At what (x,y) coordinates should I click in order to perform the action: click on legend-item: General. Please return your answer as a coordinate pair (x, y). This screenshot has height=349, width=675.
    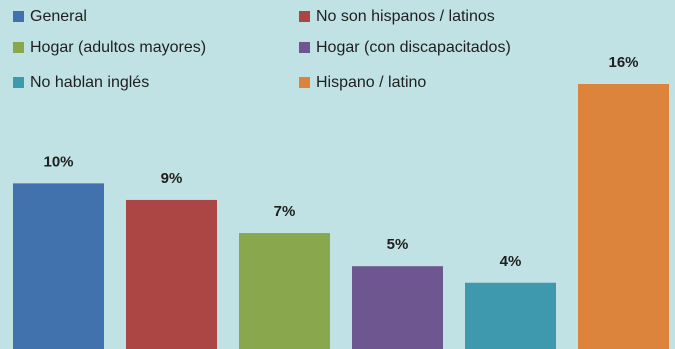
    Looking at the image, I should click on (50, 16).